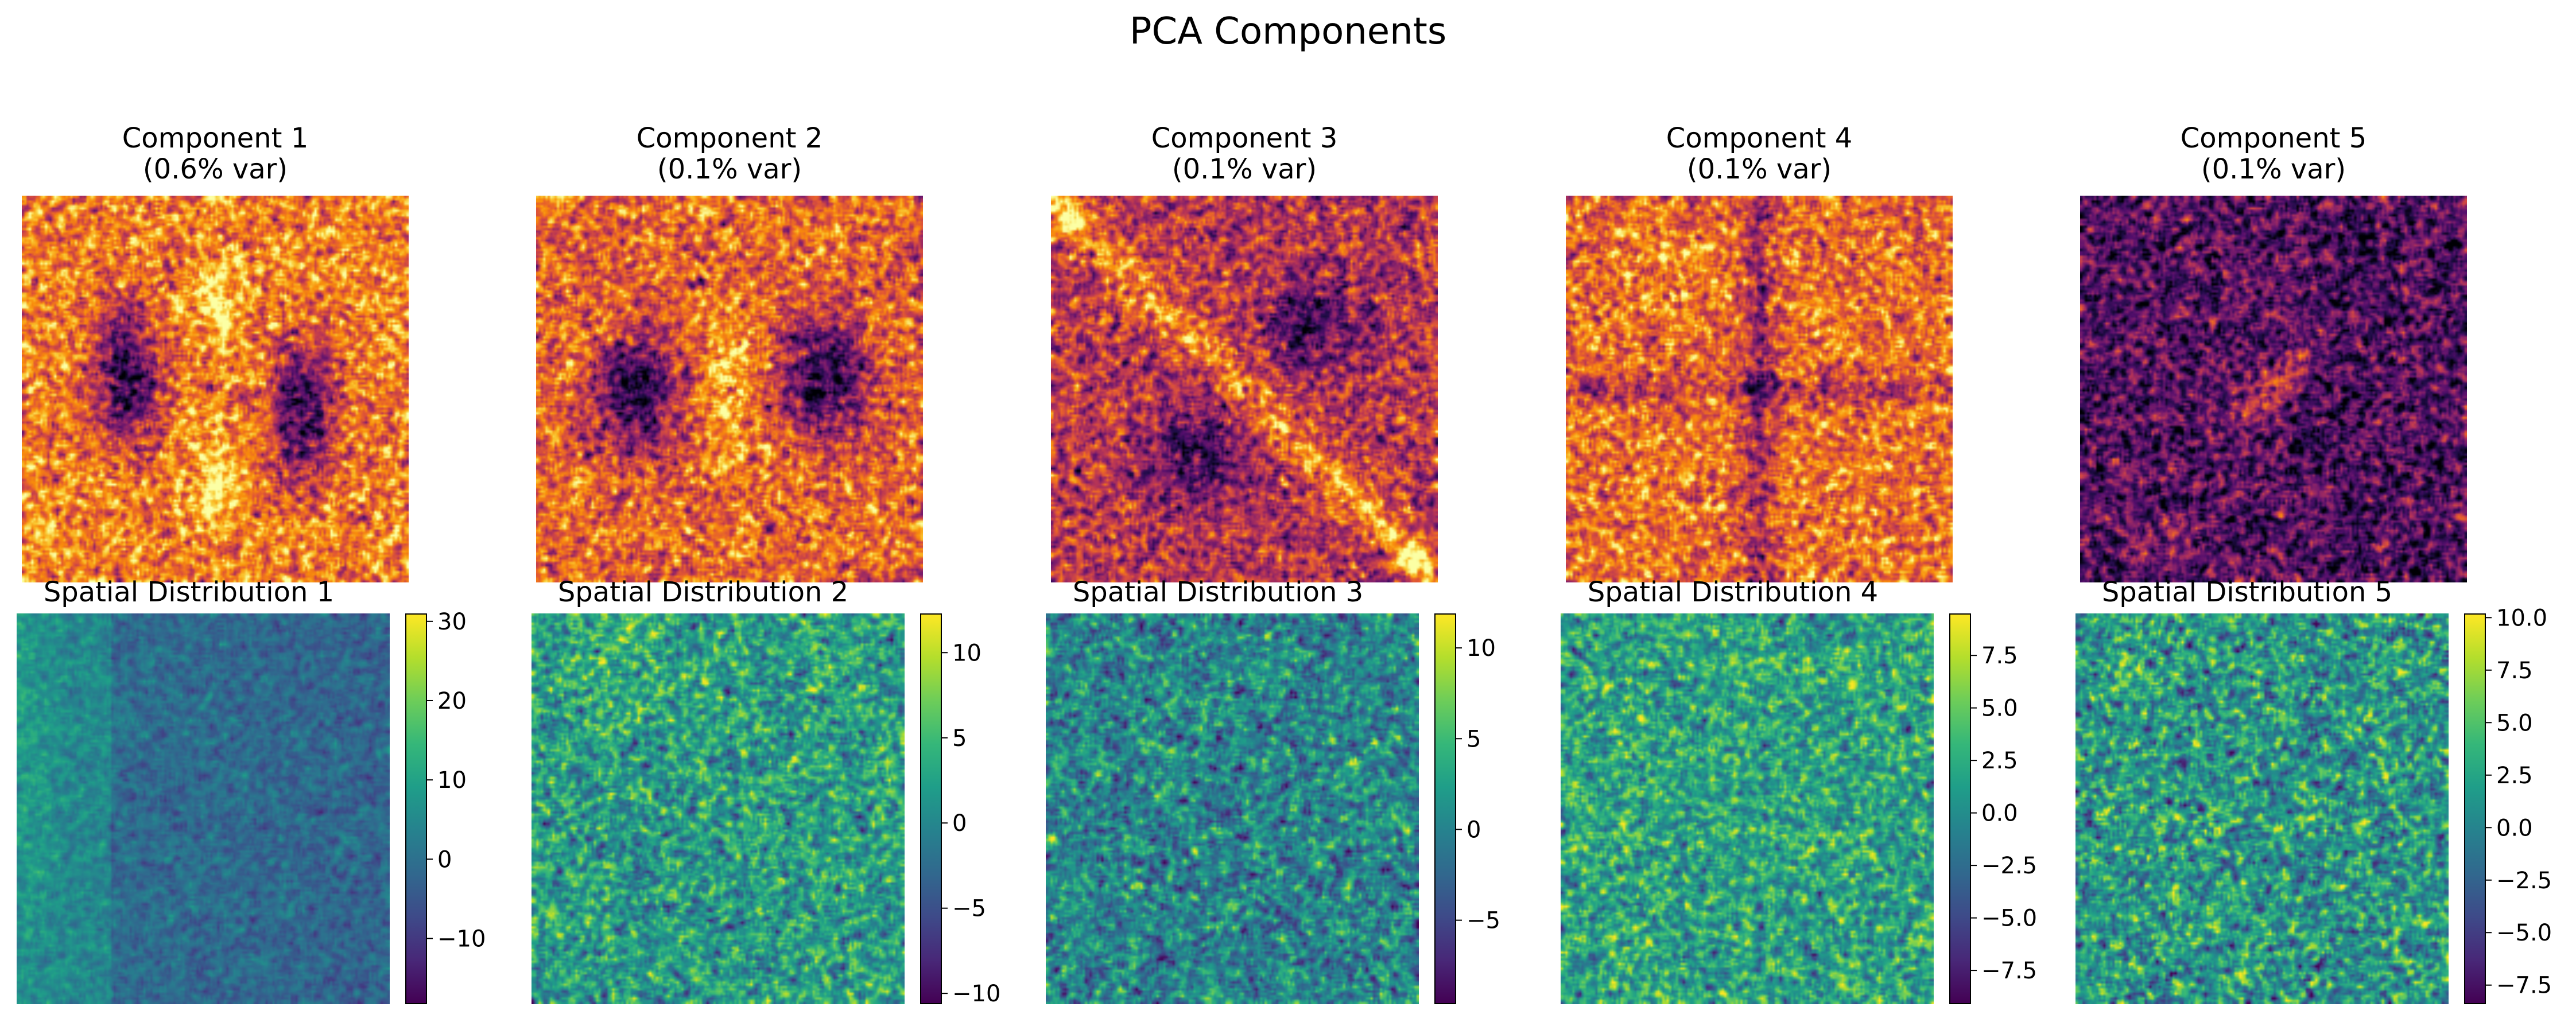 This screenshot has height=1026, width=2576. Describe the element at coordinates (1244, 389) in the screenshot. I see `component-3-heatmap` at that location.